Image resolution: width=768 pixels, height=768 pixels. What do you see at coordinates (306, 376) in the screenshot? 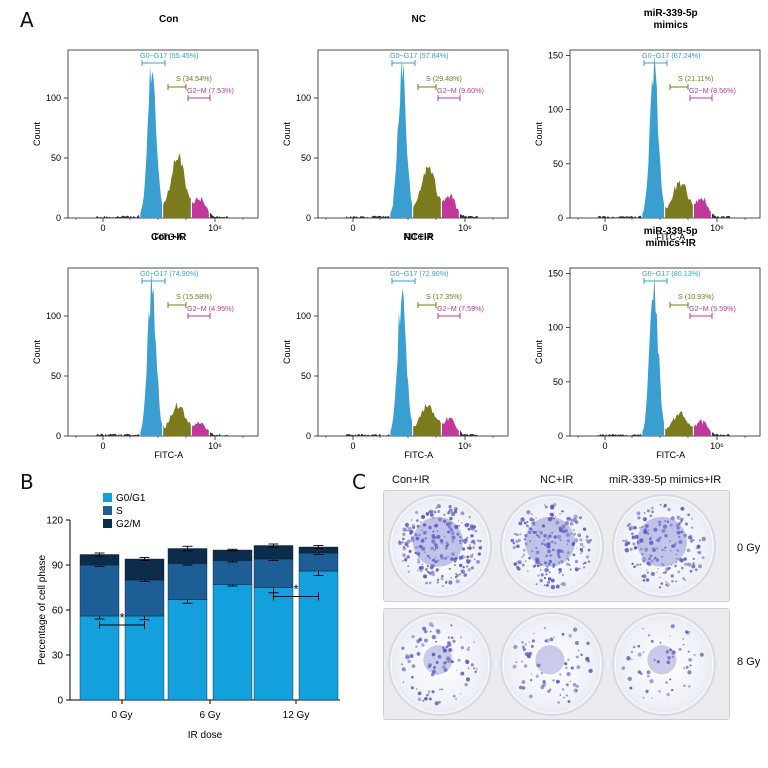
I see `y-tick-label: 50` at bounding box center [306, 376].